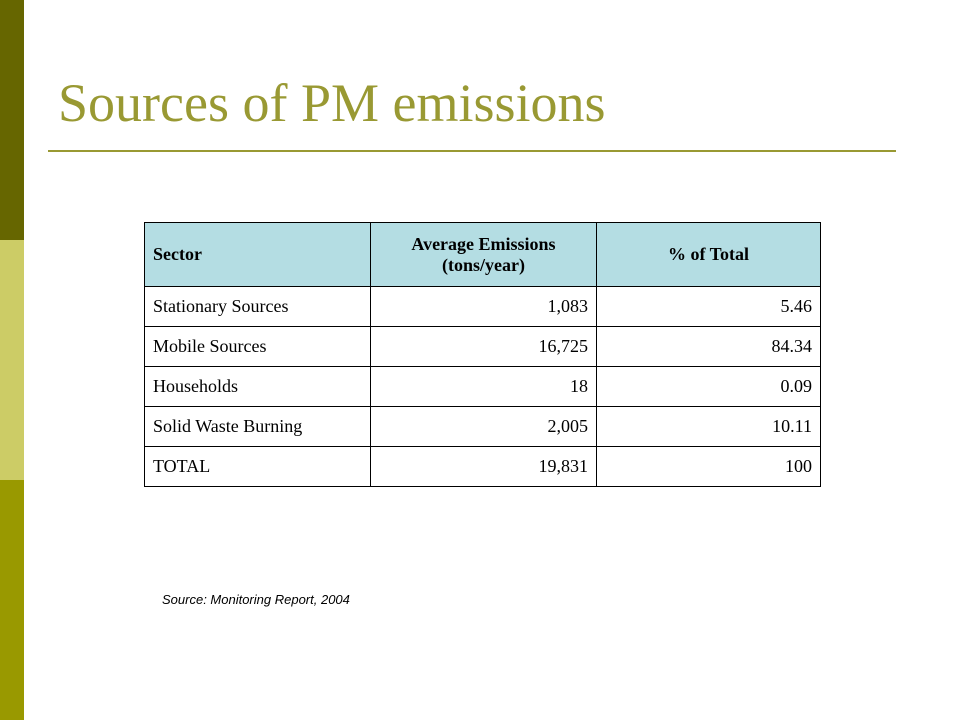  What do you see at coordinates (708, 466) in the screenshot?
I see `percent-cell: 100` at bounding box center [708, 466].